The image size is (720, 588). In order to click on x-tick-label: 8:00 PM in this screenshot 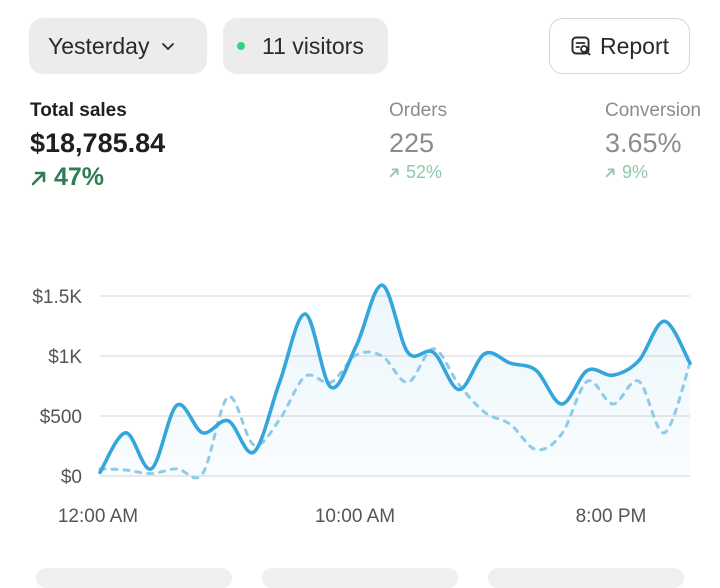, I will do `click(611, 516)`.